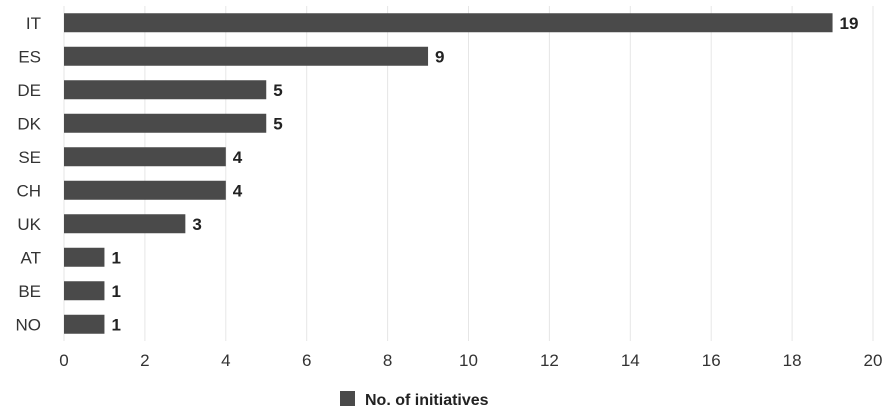 This screenshot has height=412, width=888. What do you see at coordinates (549, 360) in the screenshot?
I see `x-tick-label: 12` at bounding box center [549, 360].